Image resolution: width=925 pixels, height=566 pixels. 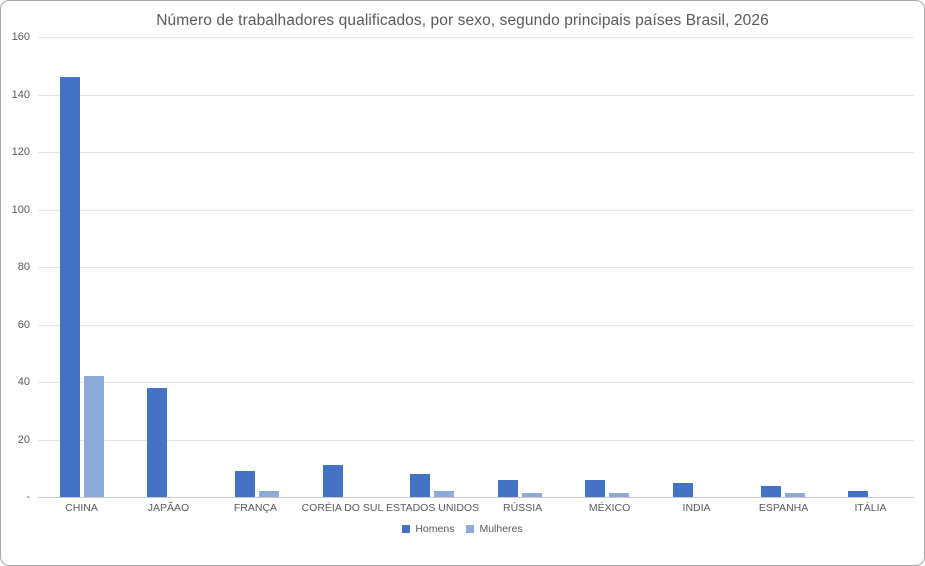 What do you see at coordinates (794, 494) in the screenshot?
I see `bar-mulheres-espanha` at bounding box center [794, 494].